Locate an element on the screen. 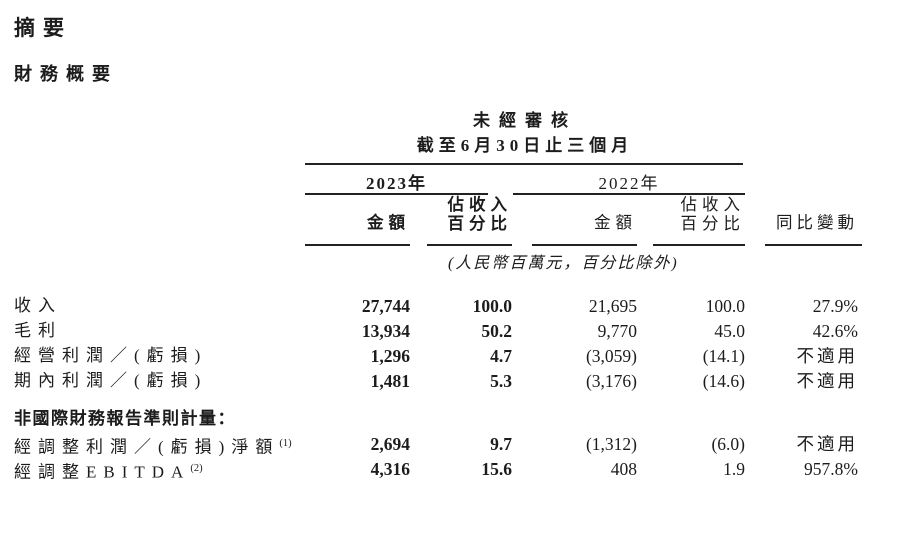 This screenshot has height=536, width=904. cell-2022-amount: (3,176) is located at coordinates (611, 381).